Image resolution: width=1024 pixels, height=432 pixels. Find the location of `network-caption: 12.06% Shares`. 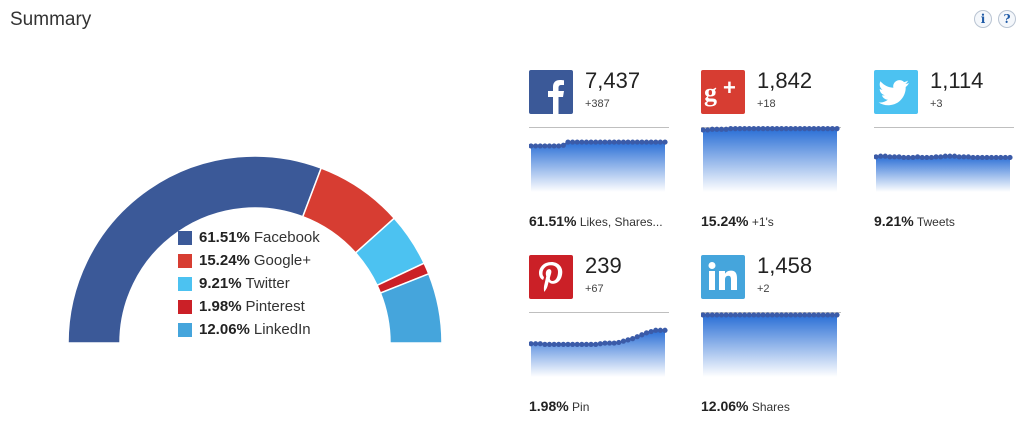

network-caption: 12.06% Shares is located at coordinates (745, 406).